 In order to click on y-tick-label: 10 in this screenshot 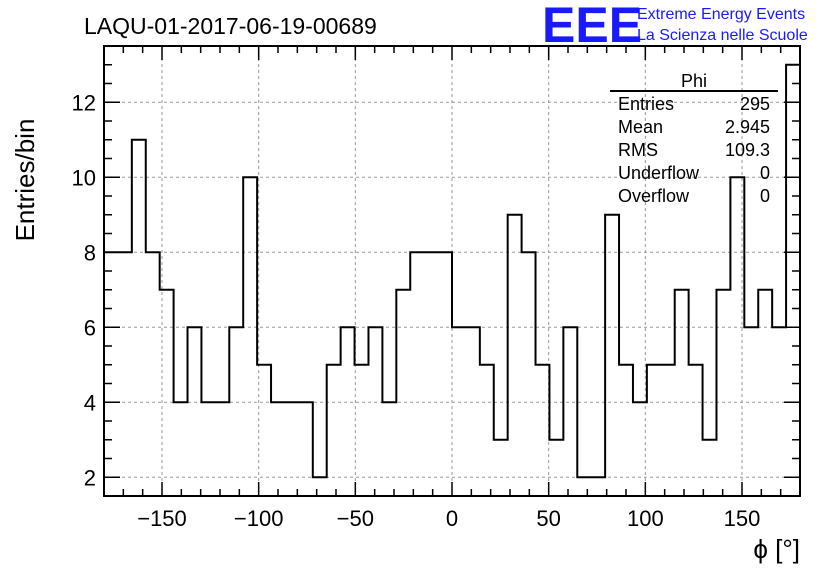, I will do `click(84, 177)`.